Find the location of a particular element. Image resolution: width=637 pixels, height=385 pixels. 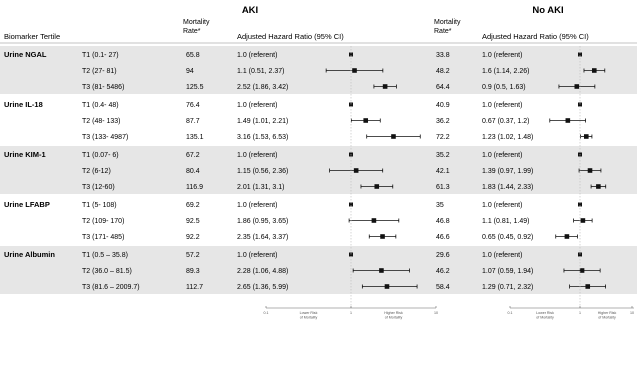

no-aki-panel-title: No AKI is located at coordinates (547, 10).